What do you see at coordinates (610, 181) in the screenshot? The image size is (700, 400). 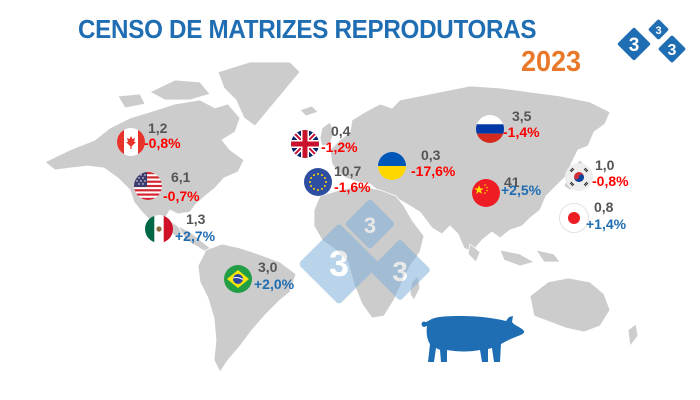 I see `south-korea-change: -0,8%` at bounding box center [610, 181].